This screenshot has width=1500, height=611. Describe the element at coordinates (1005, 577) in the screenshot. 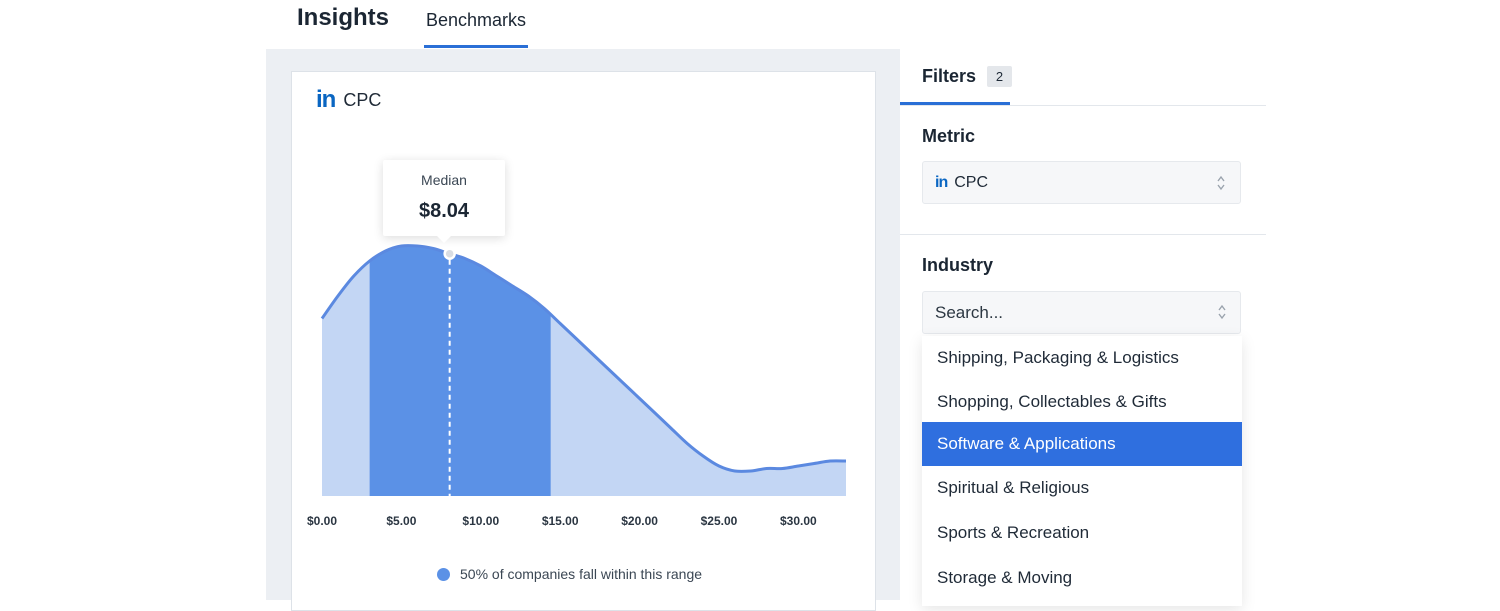

I see `dropdown-option: Storage & Moving` at that location.